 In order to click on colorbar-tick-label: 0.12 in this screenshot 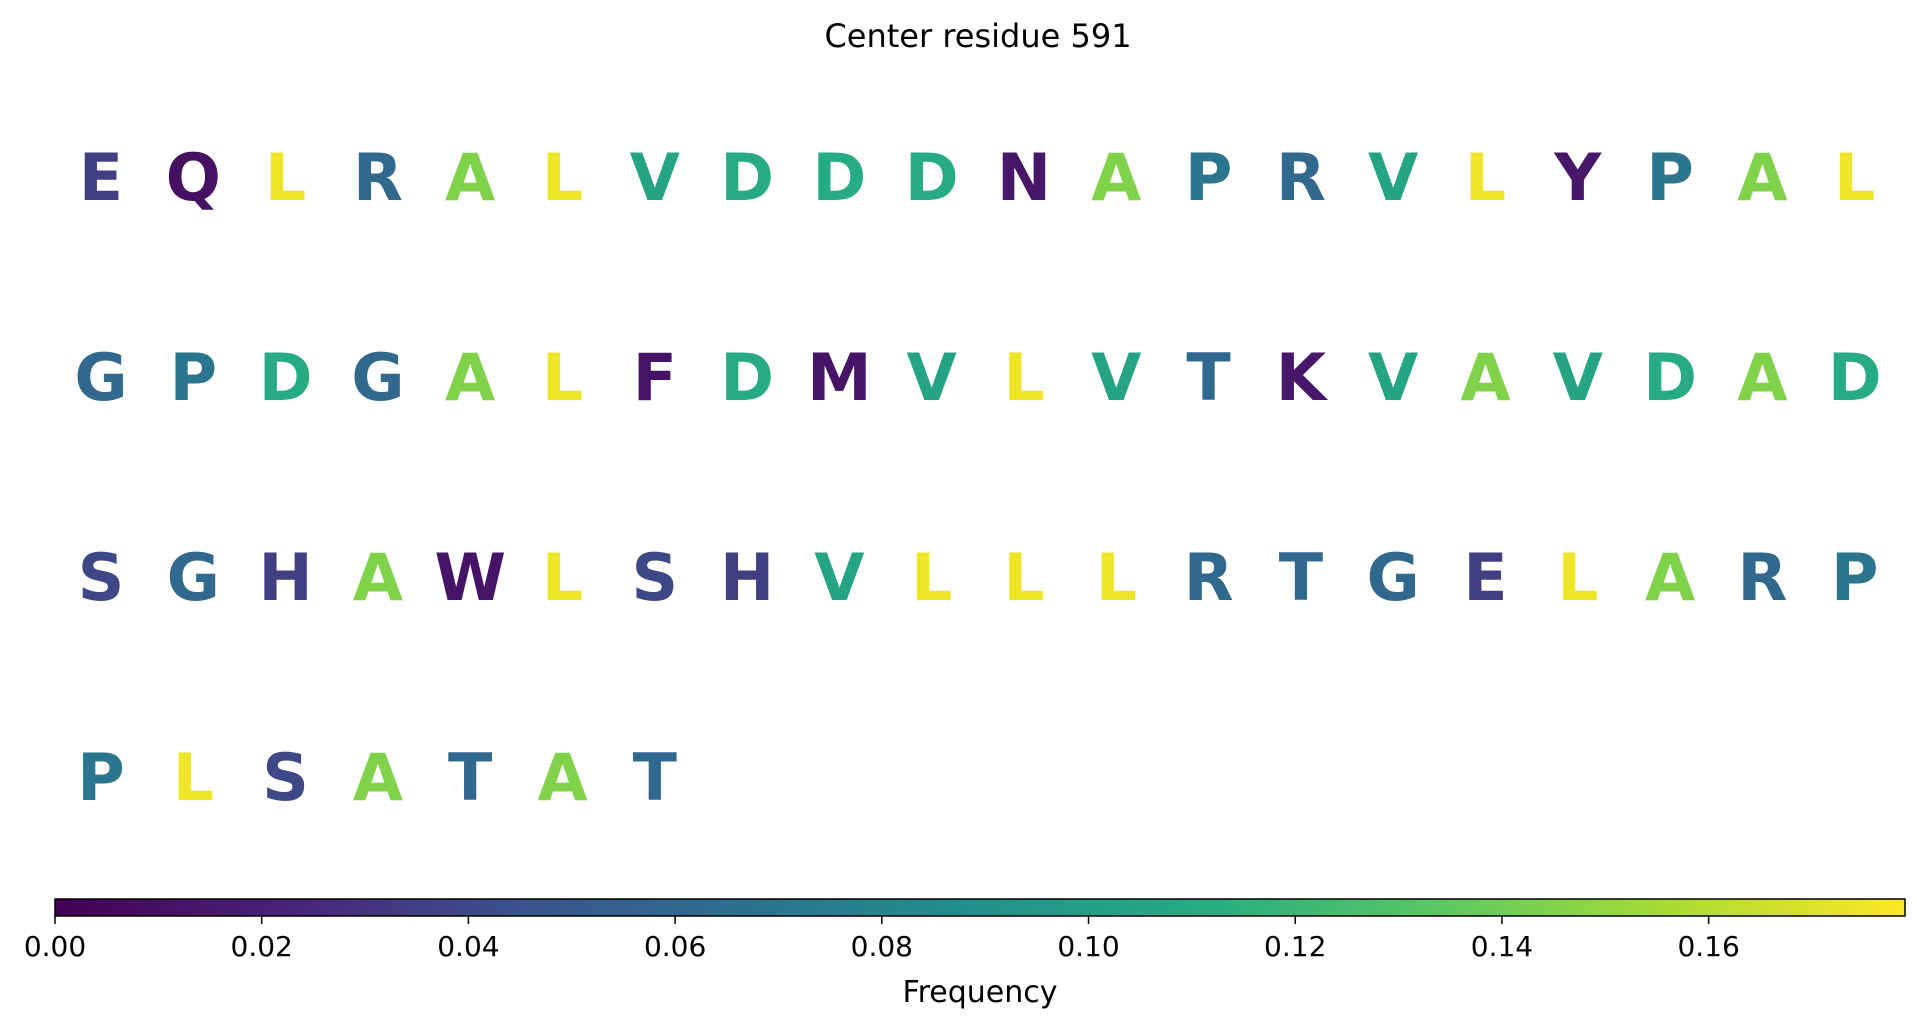, I will do `click(1295, 946)`.